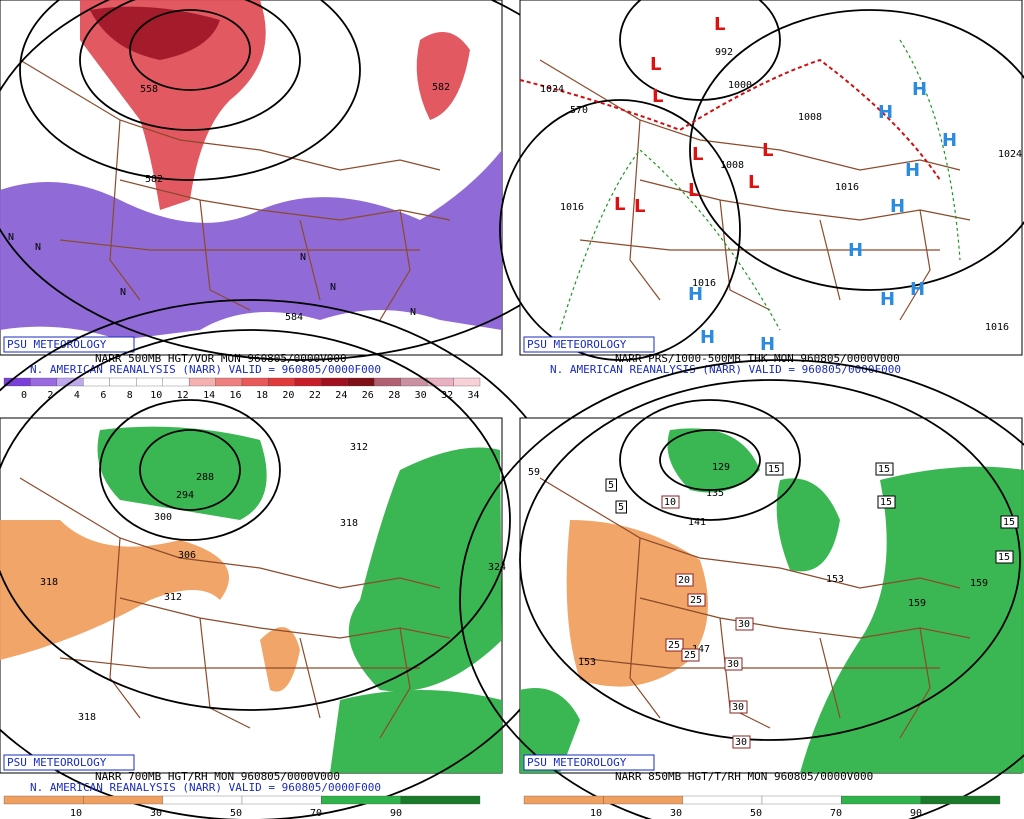 The width and height of the screenshot is (1024, 819). I want to click on contour-label: 10, so click(670, 502).